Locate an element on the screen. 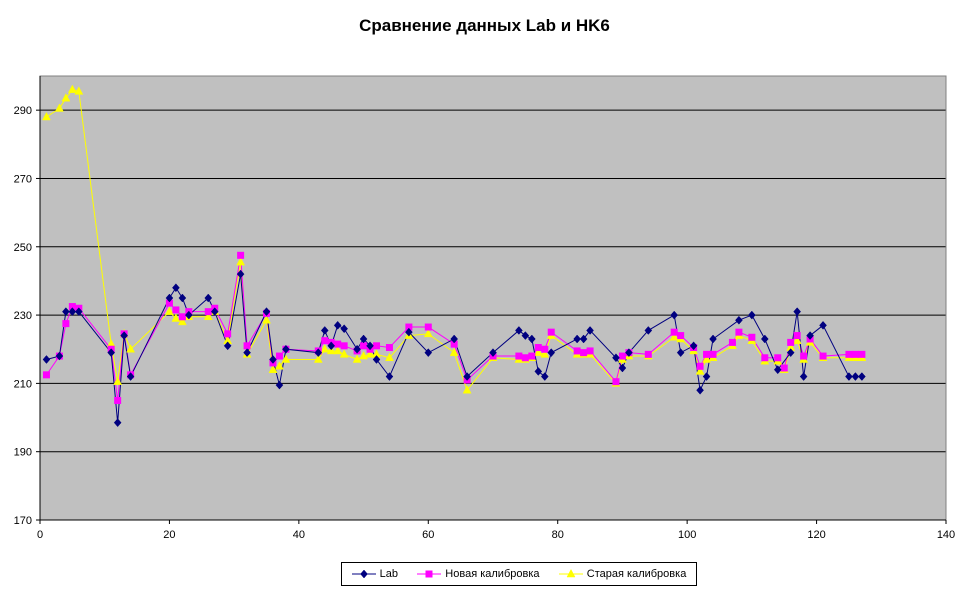  legend-item-1: Lab is located at coordinates (374, 574).